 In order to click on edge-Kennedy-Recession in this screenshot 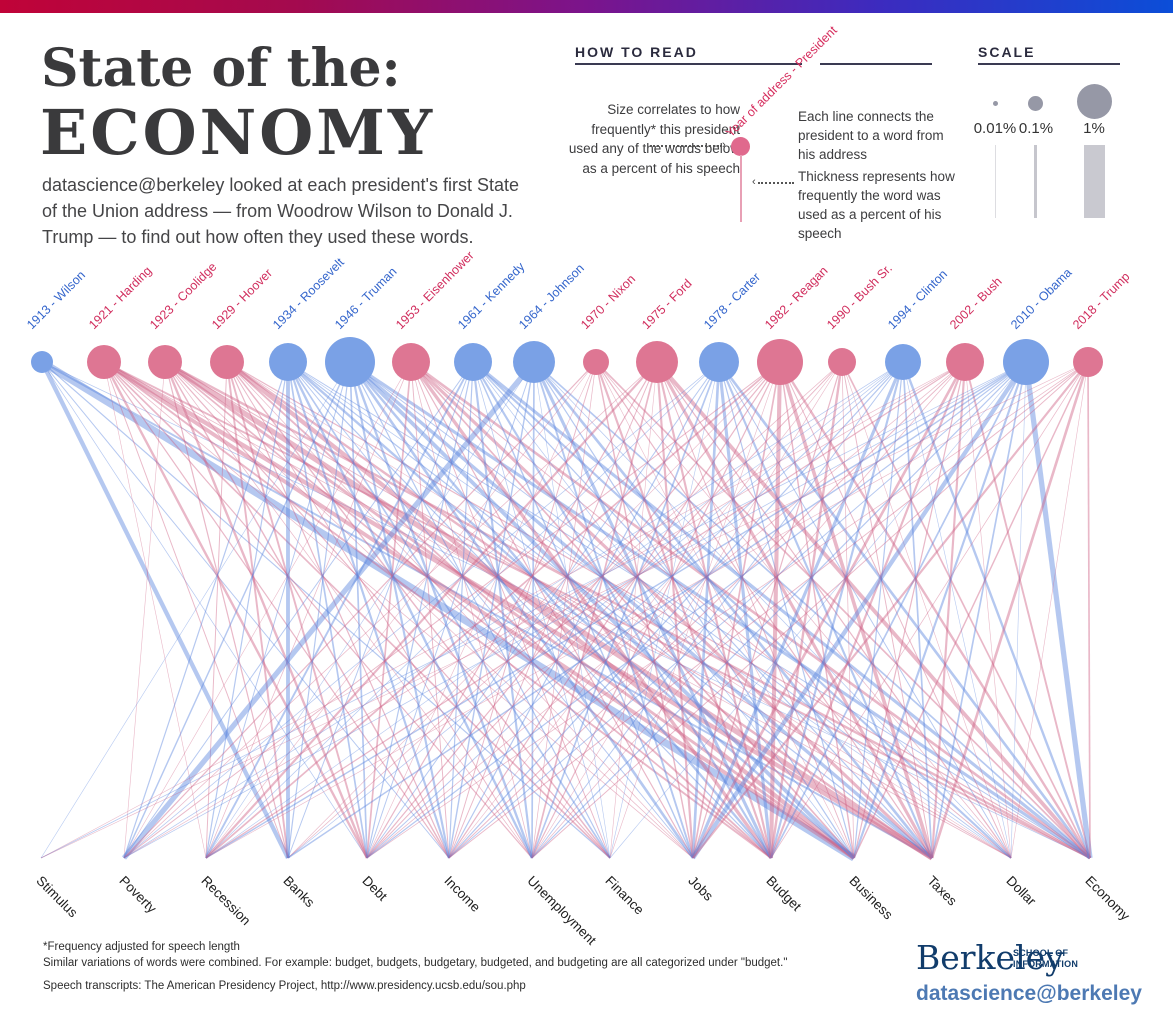, I will do `click(339, 610)`.